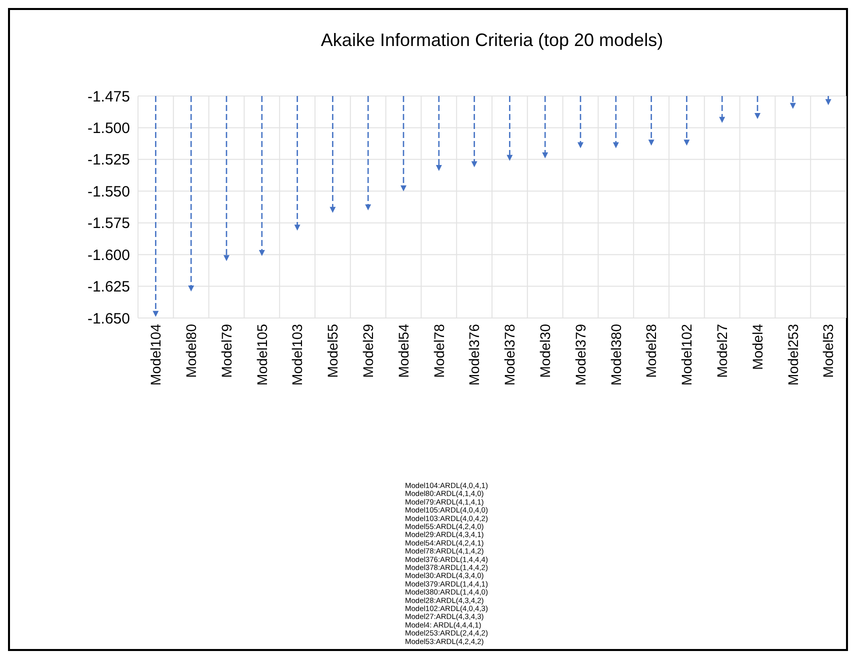 This screenshot has width=856, height=659. Describe the element at coordinates (108, 255) in the screenshot. I see `y-tick-label: -1.600` at that location.